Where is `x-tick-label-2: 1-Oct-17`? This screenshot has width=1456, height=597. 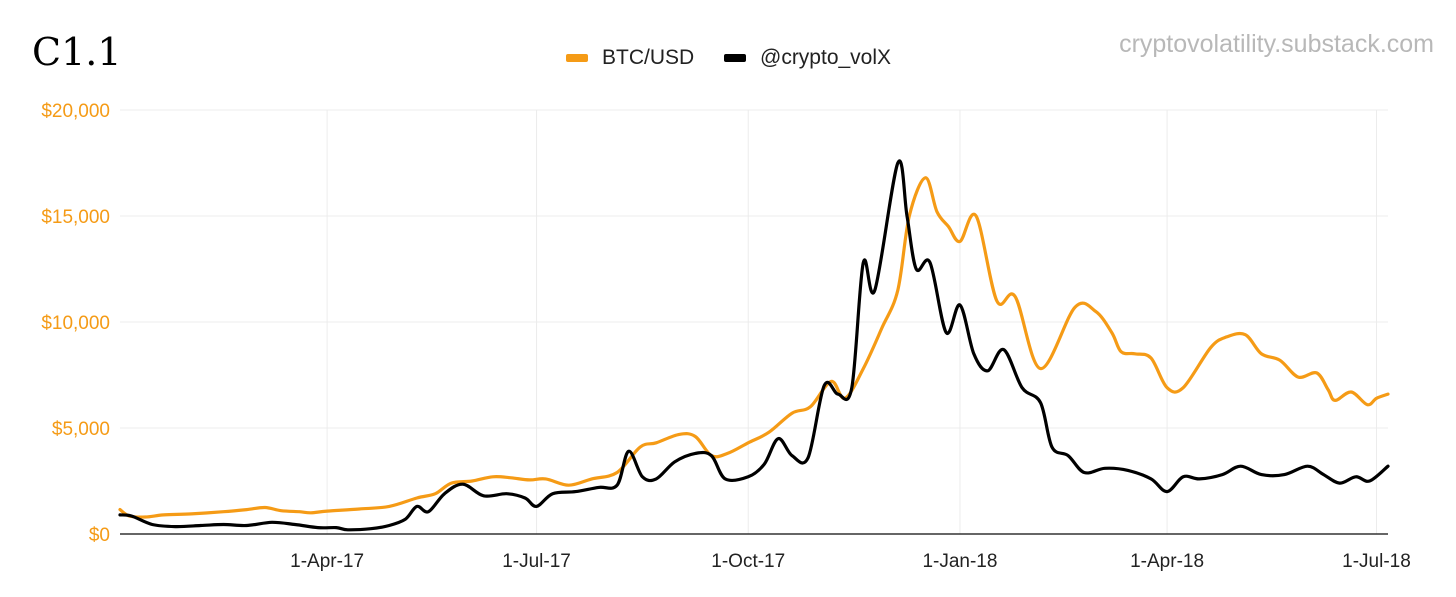
x-tick-label-2: 1-Oct-17 is located at coordinates (748, 561).